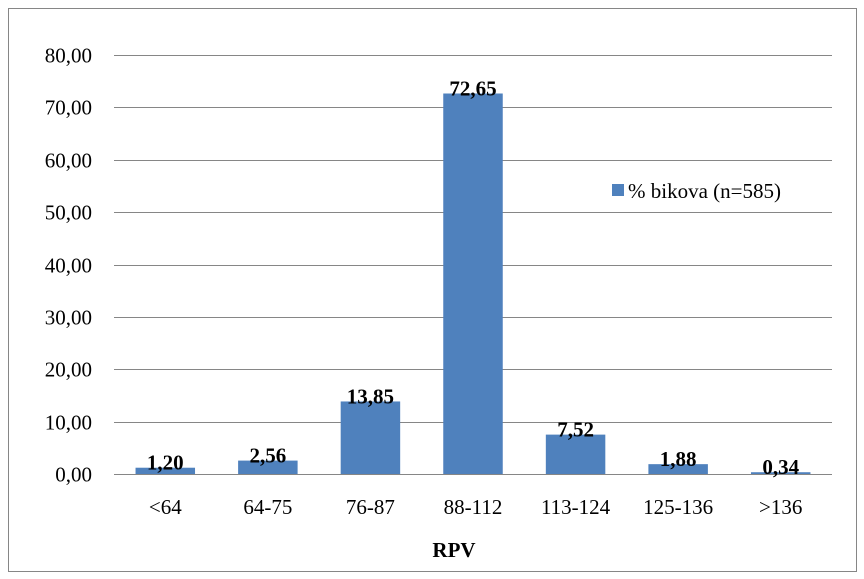 The image size is (864, 579). I want to click on y-tick-label: 40,00, so click(68, 266).